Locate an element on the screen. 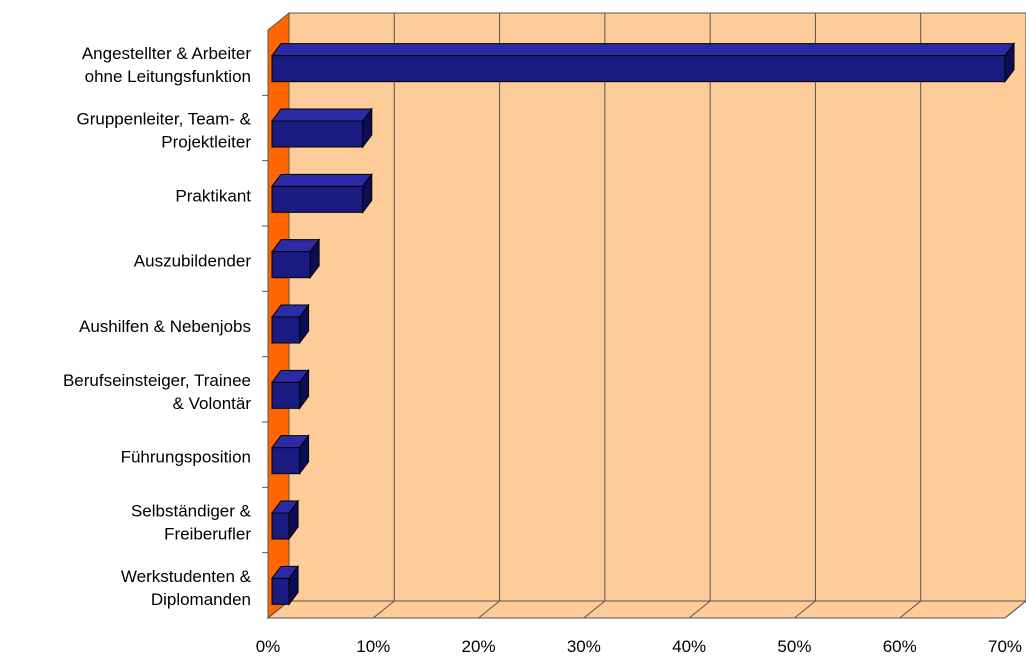  x-tick-label: 10% is located at coordinates (373, 646).